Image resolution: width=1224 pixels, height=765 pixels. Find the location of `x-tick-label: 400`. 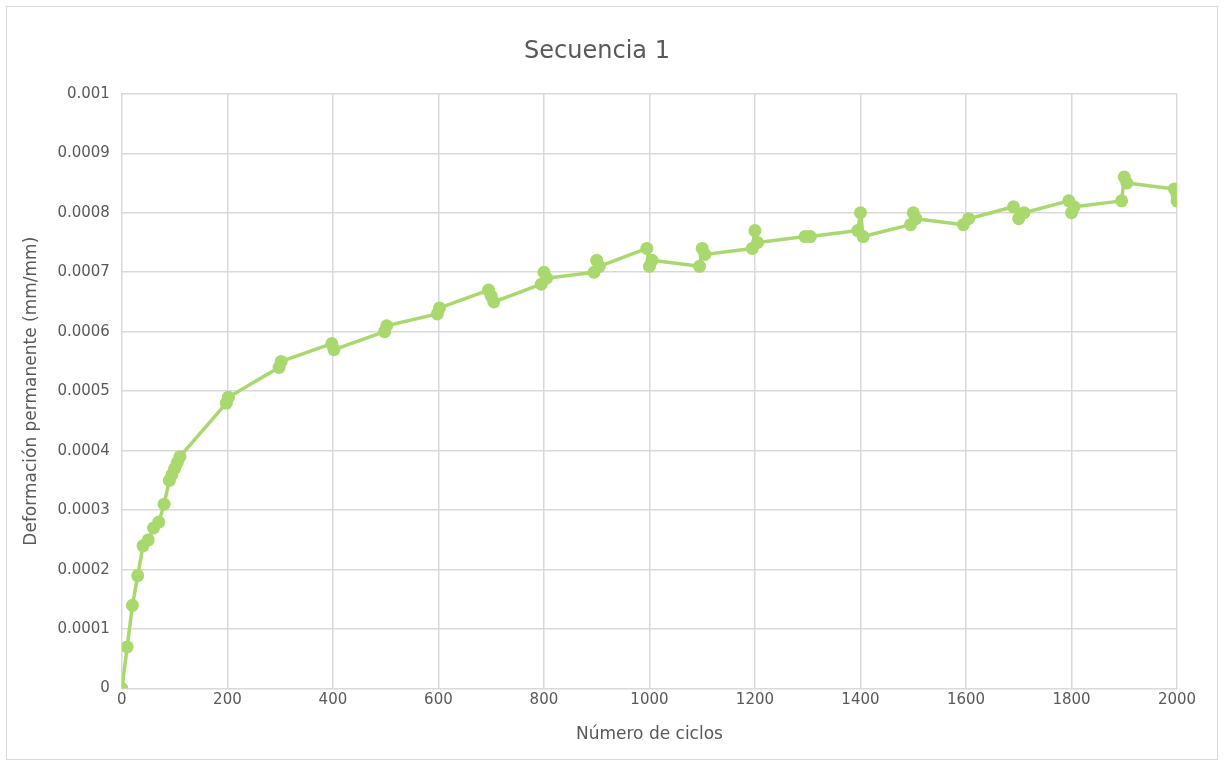

x-tick-label: 400 is located at coordinates (333, 699).